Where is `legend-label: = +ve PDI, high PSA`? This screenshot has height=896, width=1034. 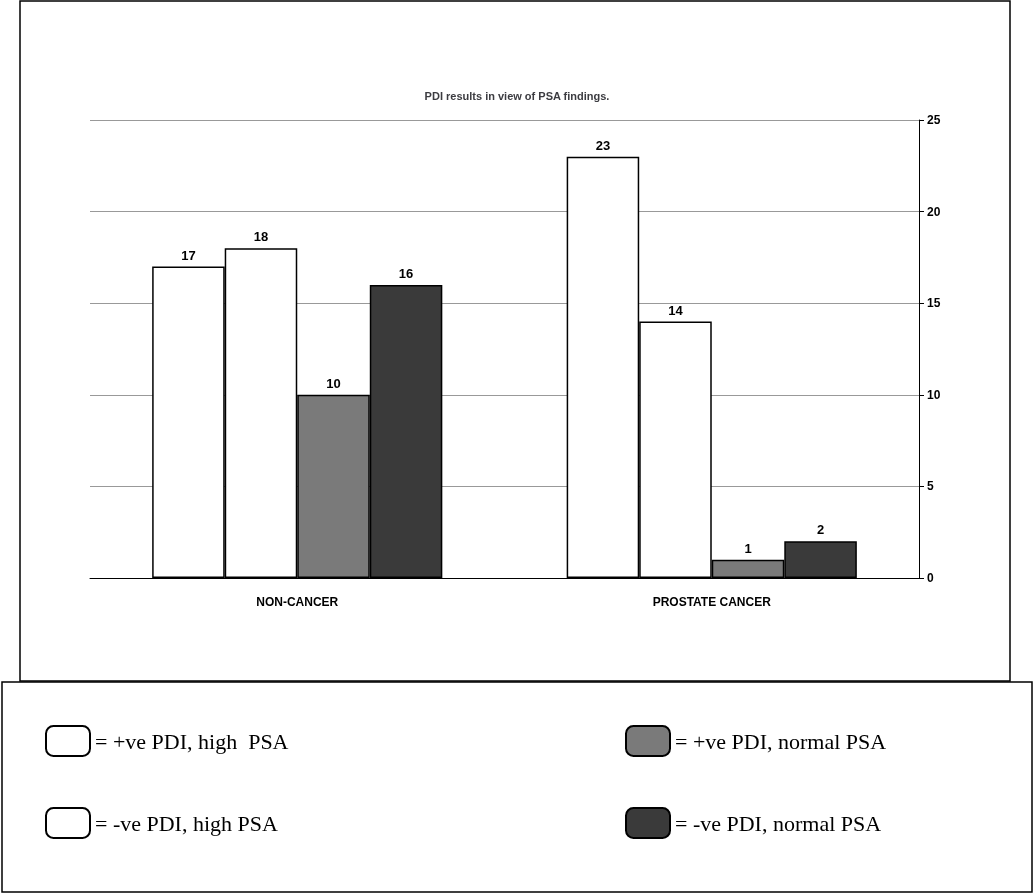 legend-label: = +ve PDI, high PSA is located at coordinates (192, 741).